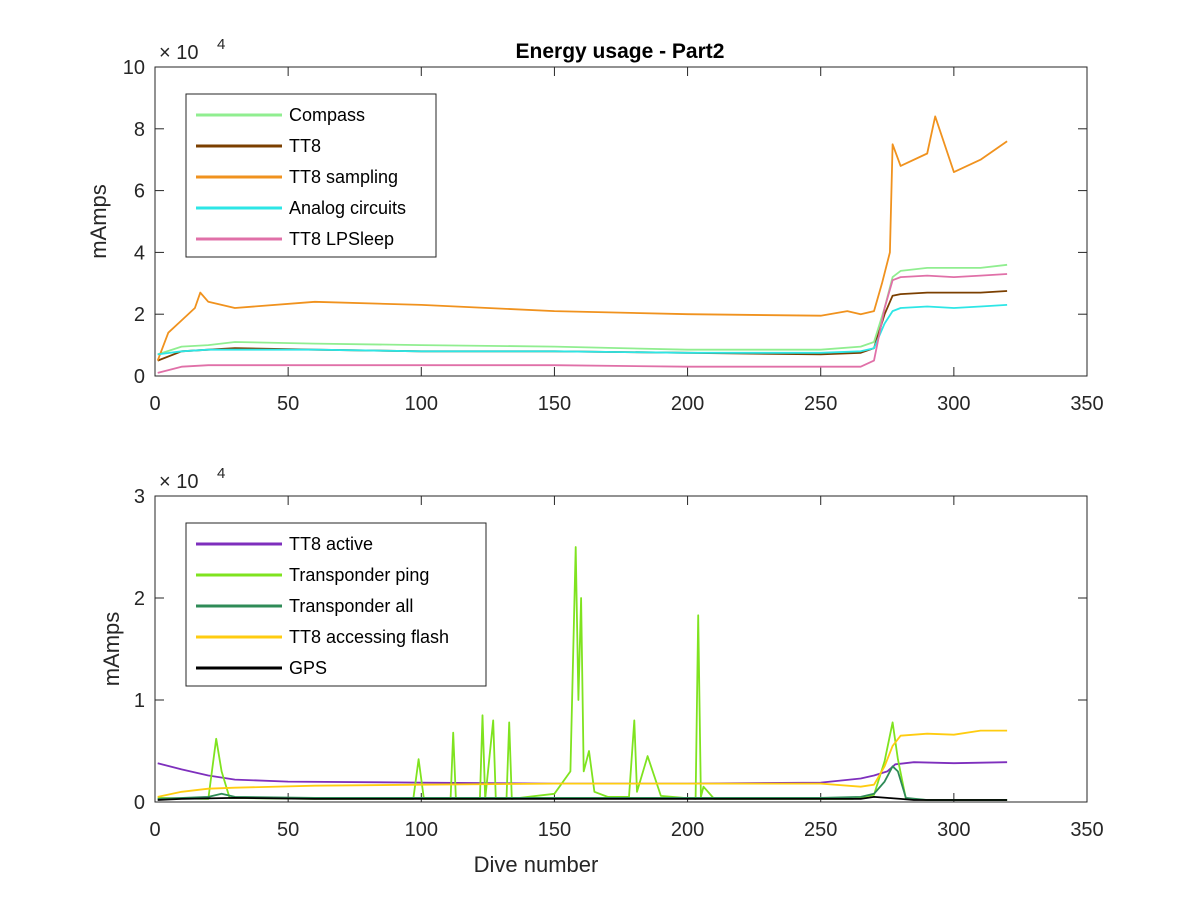 The width and height of the screenshot is (1200, 900). I want to click on legend-label: TT8 active, so click(331, 544).